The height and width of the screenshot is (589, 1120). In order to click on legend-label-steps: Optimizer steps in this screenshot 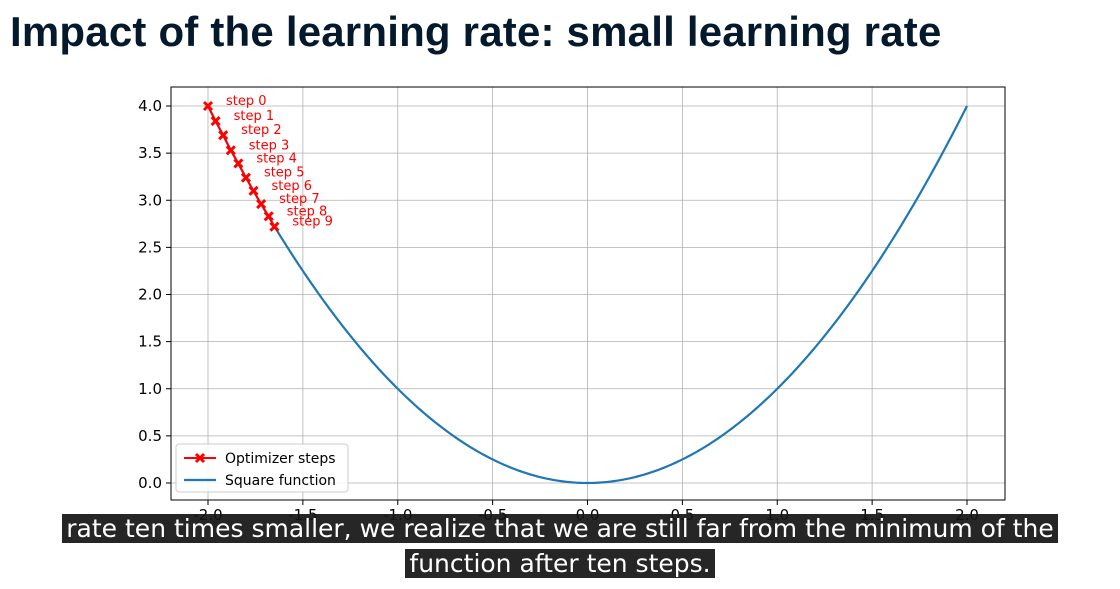, I will do `click(280, 459)`.